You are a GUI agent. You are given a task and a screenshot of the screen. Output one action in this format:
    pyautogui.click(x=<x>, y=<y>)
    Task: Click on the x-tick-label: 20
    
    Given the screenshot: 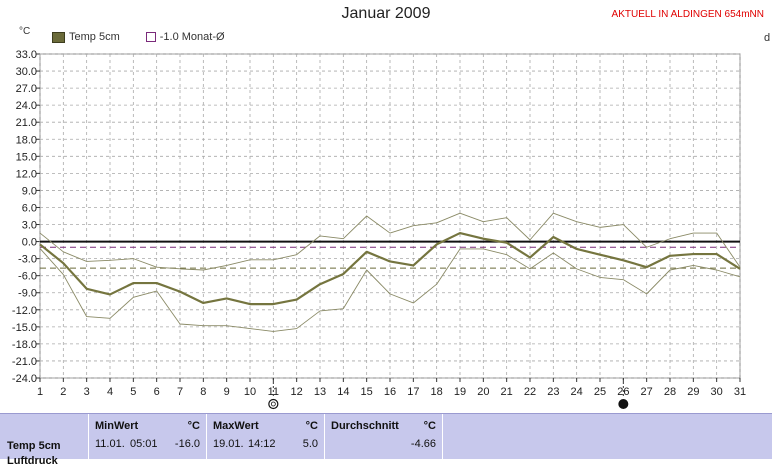 What is the action you would take?
    pyautogui.click(x=483, y=392)
    